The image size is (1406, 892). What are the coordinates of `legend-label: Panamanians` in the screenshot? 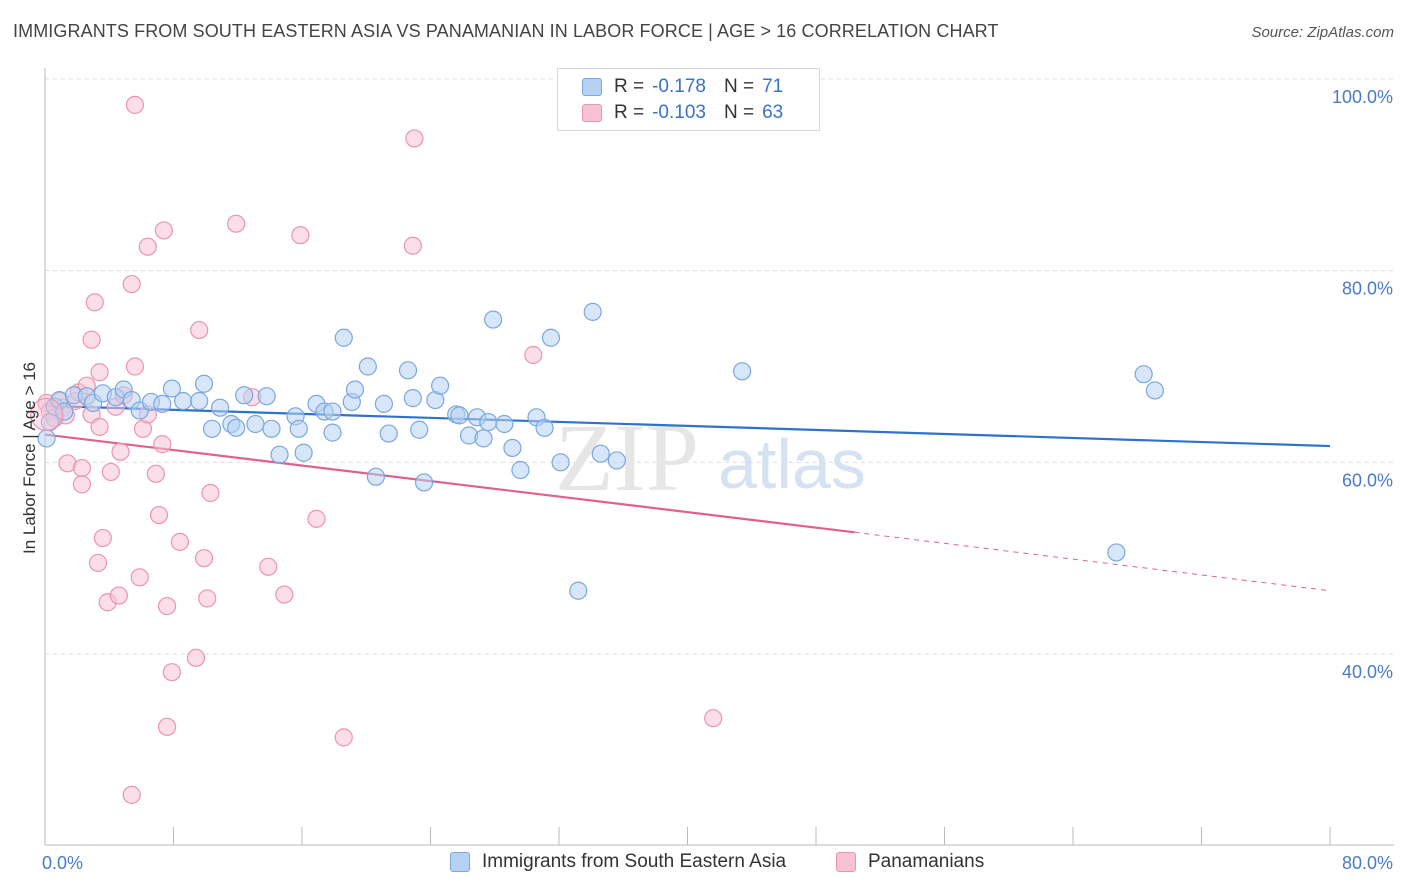 It's located at (926, 861).